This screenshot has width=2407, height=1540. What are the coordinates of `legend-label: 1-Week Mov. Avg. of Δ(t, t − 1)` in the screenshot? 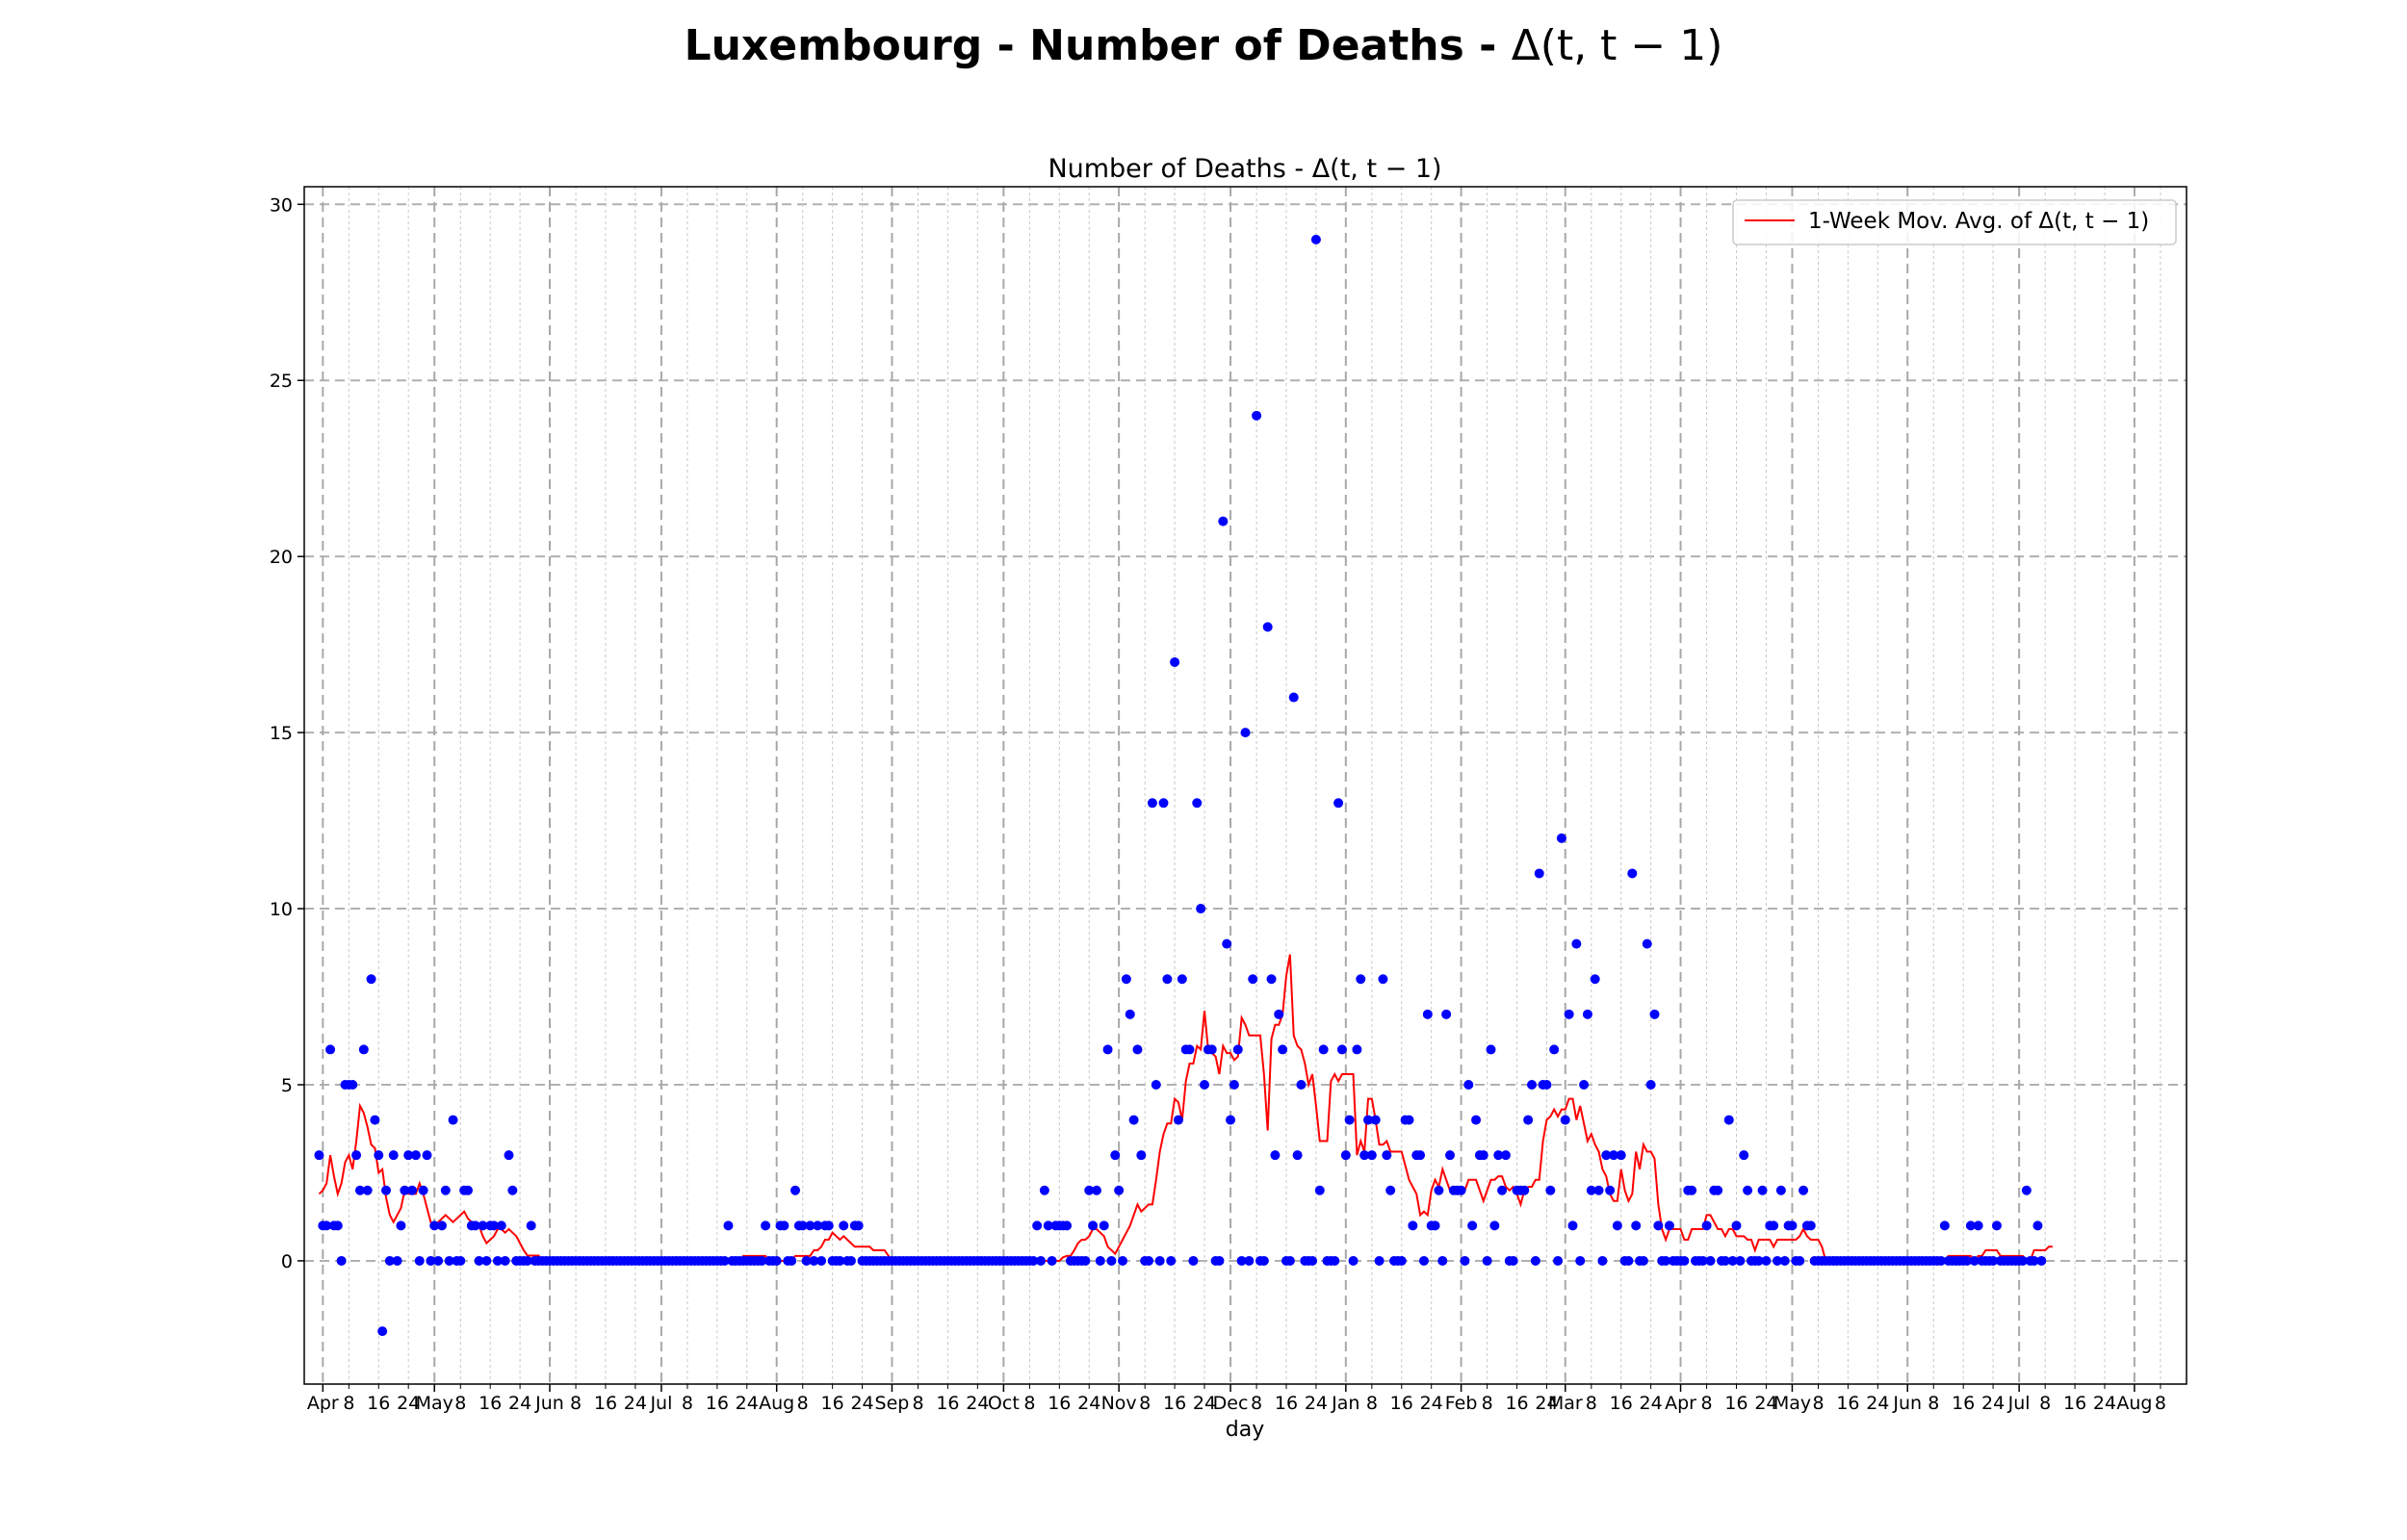 It's located at (1978, 221).